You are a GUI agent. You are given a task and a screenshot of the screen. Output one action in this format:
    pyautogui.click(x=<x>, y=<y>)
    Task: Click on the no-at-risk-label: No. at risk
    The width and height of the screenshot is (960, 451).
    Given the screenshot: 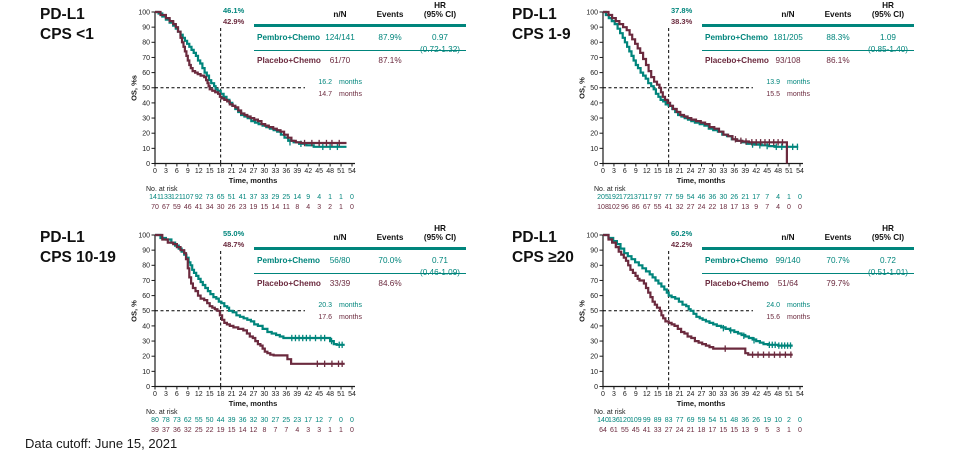 What is the action you would take?
    pyautogui.click(x=610, y=189)
    